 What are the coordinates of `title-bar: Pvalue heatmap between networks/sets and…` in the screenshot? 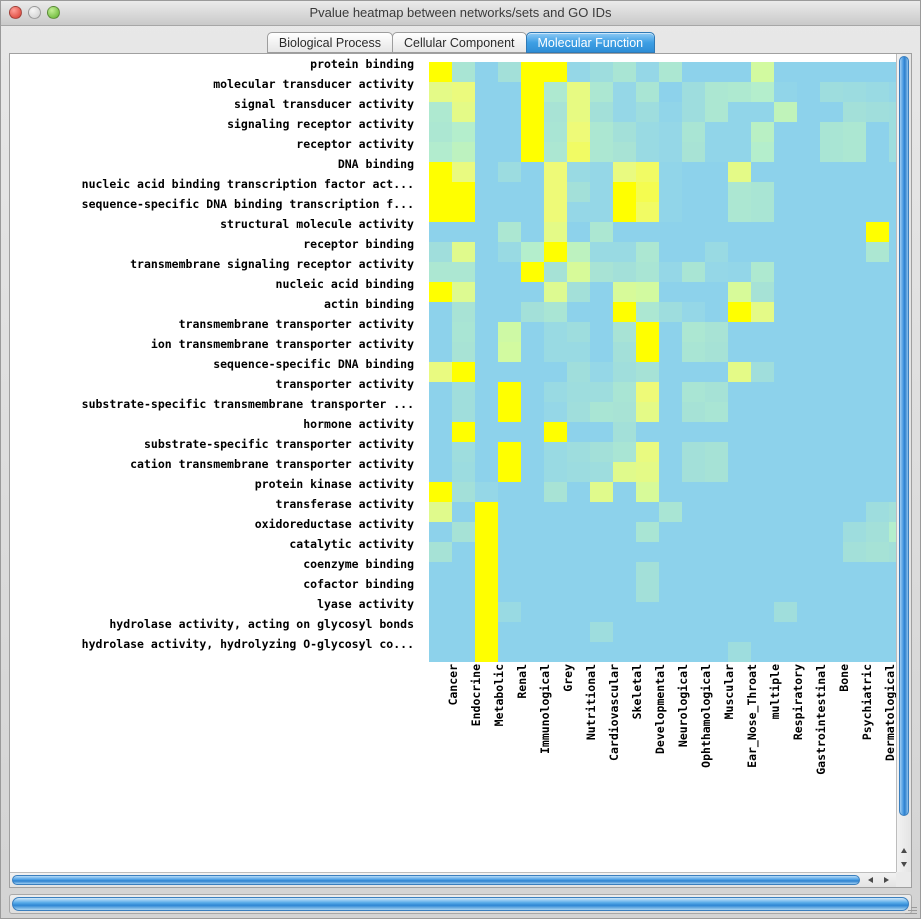 It's located at (460, 13).